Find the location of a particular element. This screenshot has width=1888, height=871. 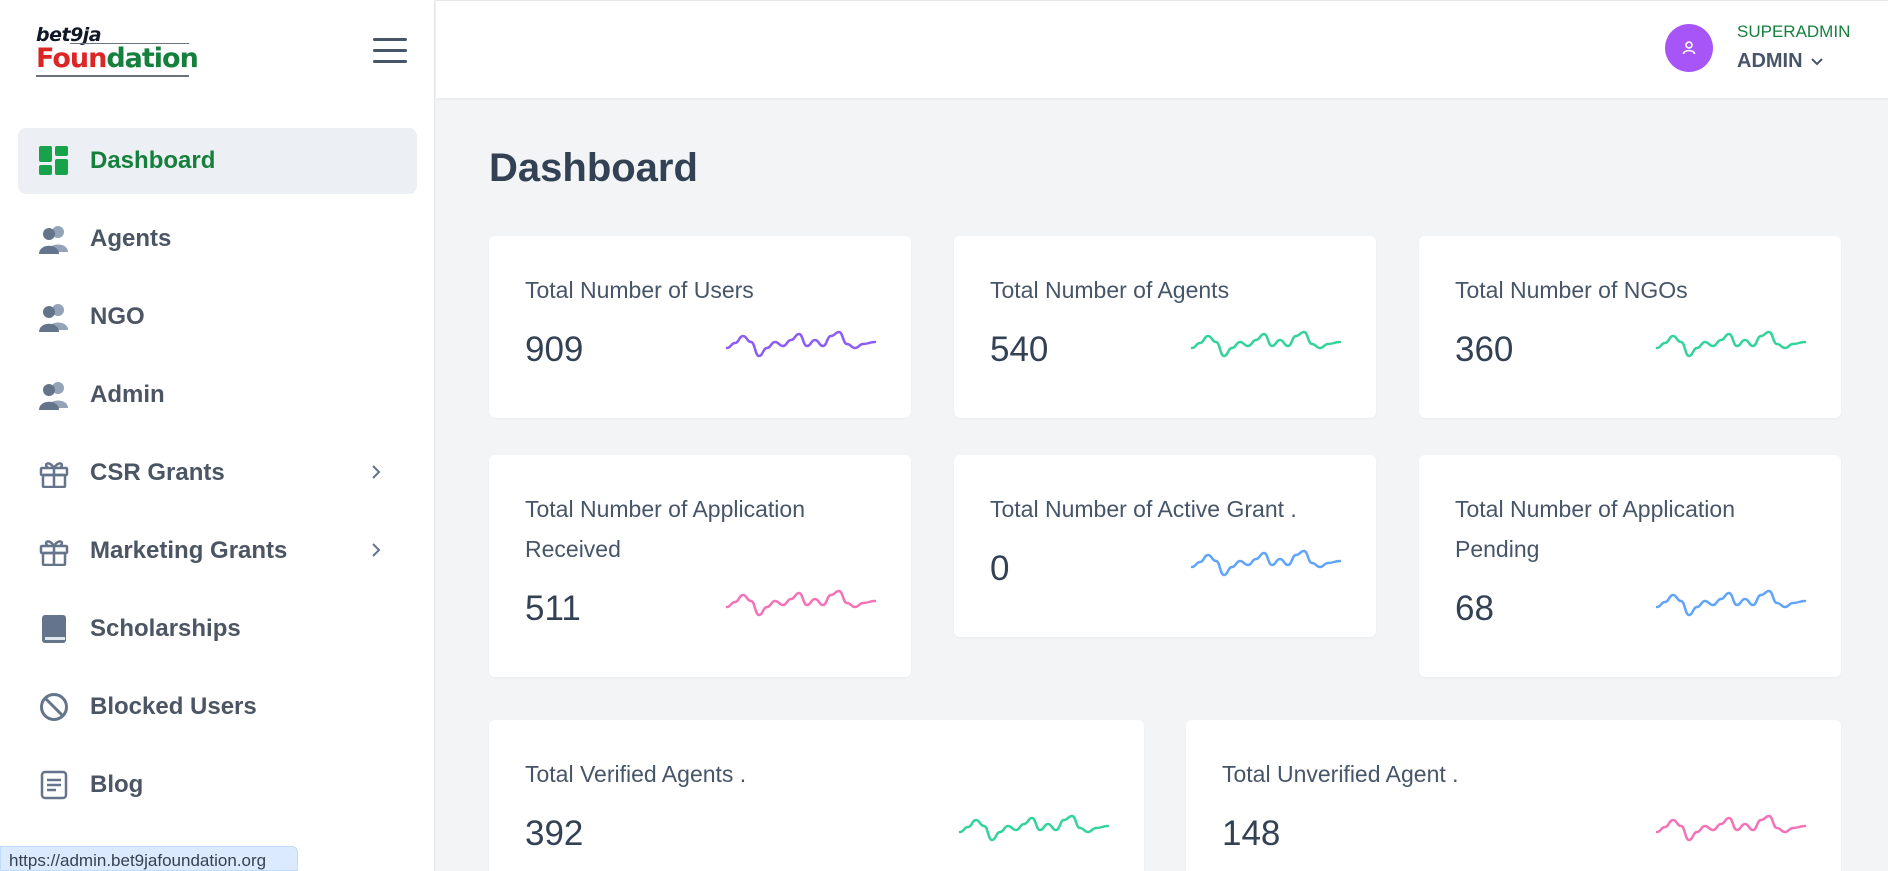

sidebar-item-ngo: NGO is located at coordinates (217, 317).